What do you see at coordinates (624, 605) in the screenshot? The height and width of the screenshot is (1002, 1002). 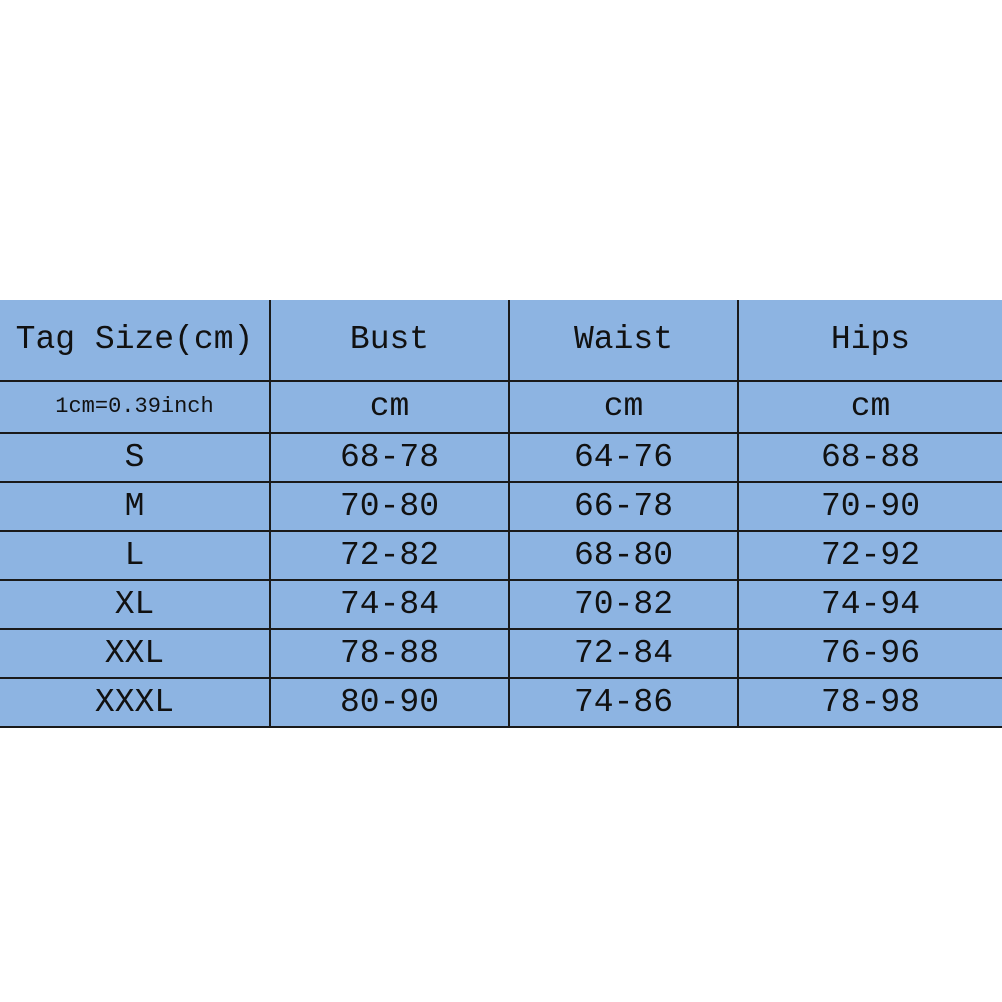 I see `table-row-waist-cell: 70-82` at bounding box center [624, 605].